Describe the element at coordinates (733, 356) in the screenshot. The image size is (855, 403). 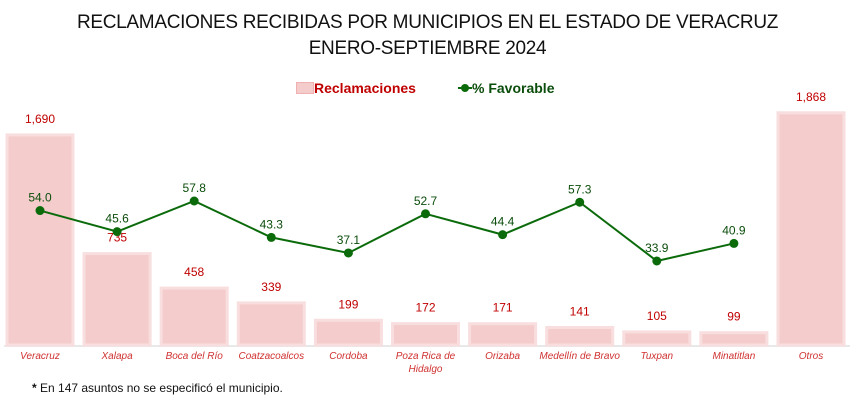
I see `category-label: Minatitlan` at that location.